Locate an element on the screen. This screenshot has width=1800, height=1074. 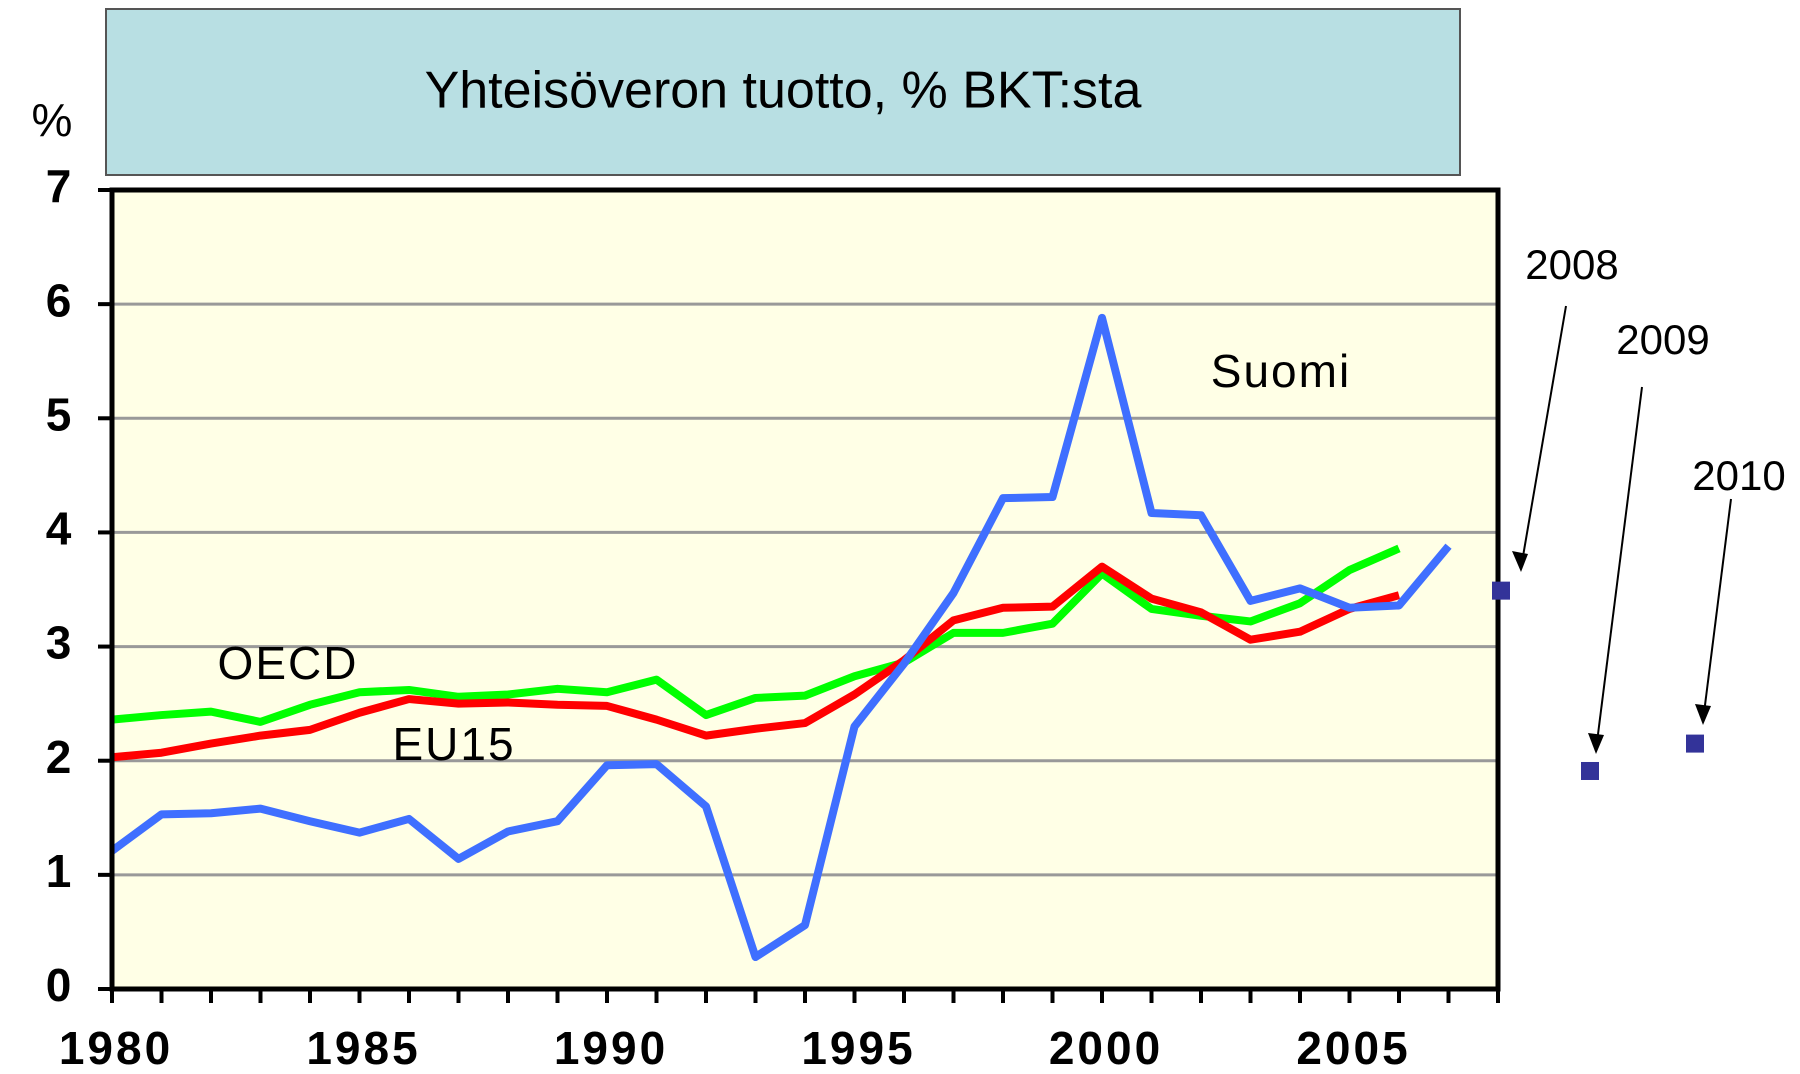
x-tick-label: 1995 is located at coordinates (858, 1048).